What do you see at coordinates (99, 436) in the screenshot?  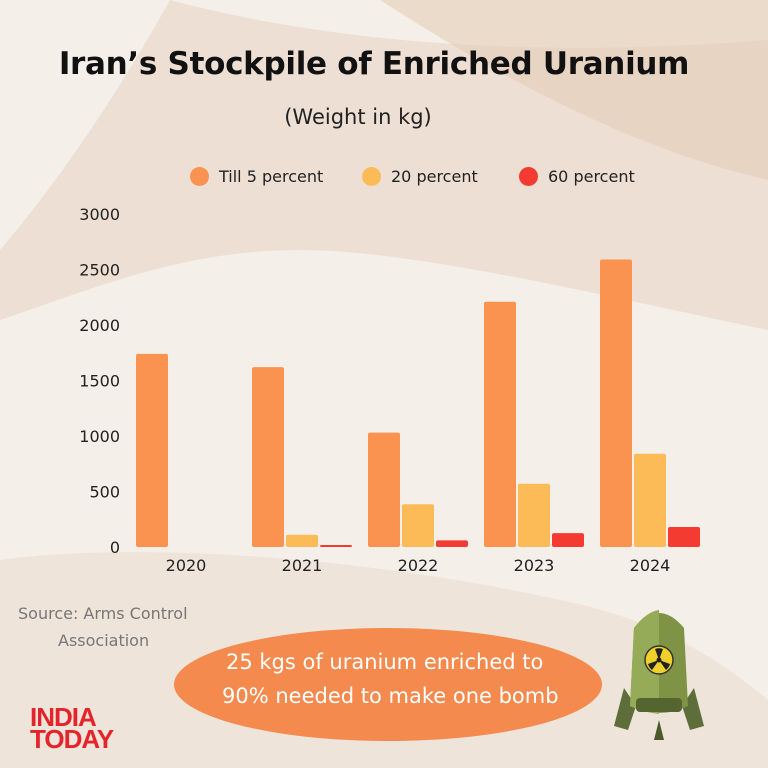 I see `y-tick-label: 1000` at bounding box center [99, 436].